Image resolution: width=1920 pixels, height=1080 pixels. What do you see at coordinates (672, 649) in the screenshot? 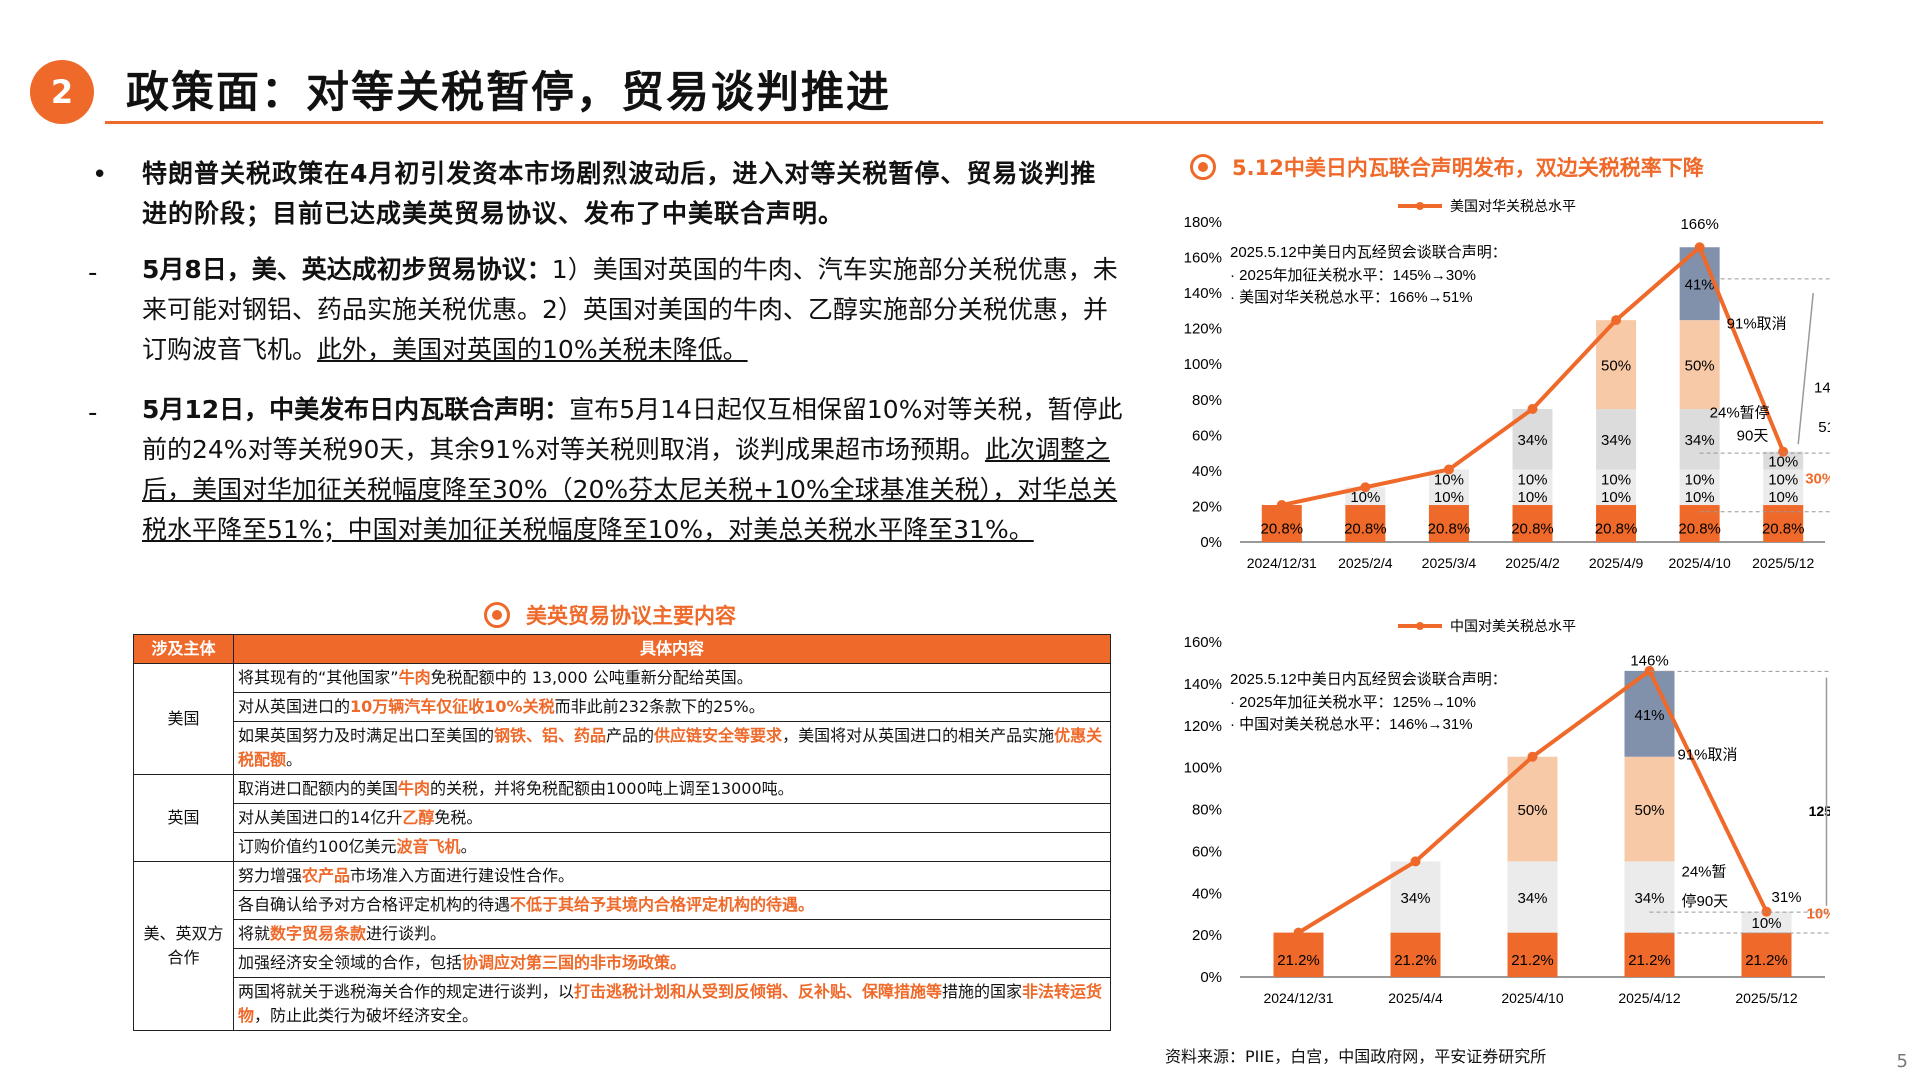
I see `table-header: 具体内容` at bounding box center [672, 649].